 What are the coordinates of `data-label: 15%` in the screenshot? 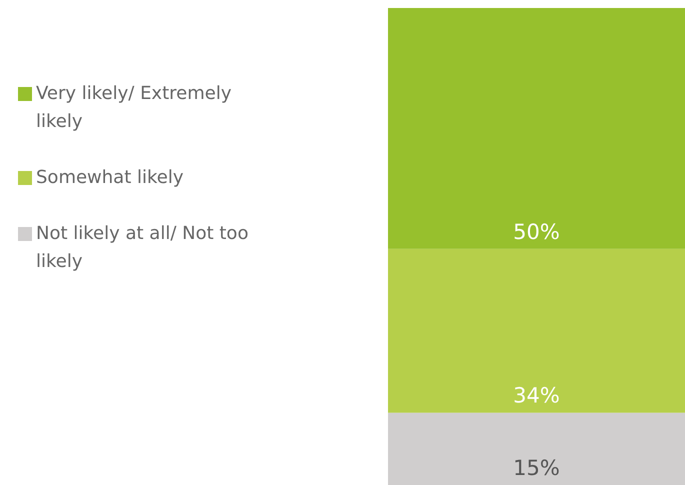 It's located at (536, 468).